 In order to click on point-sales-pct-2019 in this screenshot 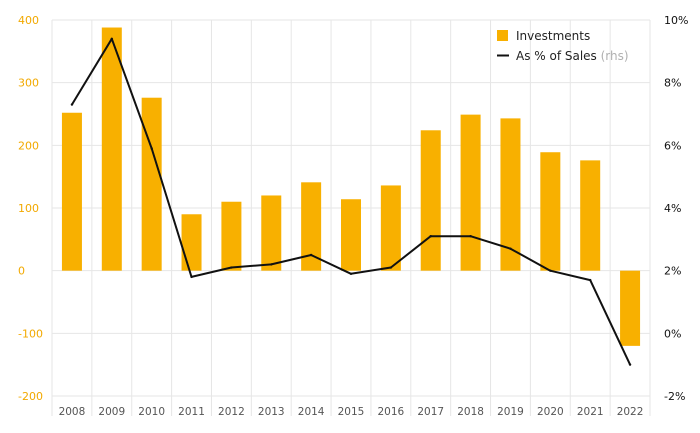, I will do `click(510, 248)`.